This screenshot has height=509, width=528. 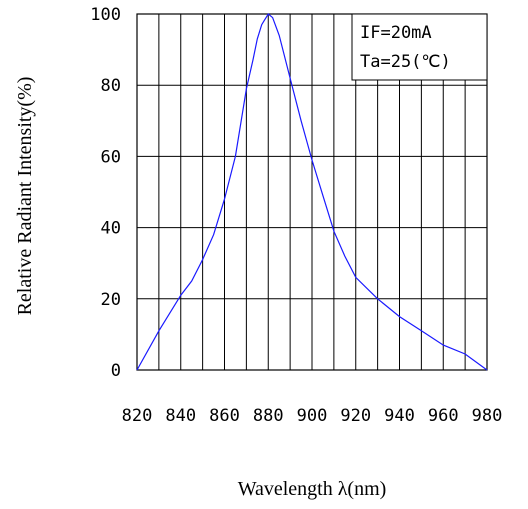 What do you see at coordinates (111, 157) in the screenshot?
I see `y-tick-label: 60` at bounding box center [111, 157].